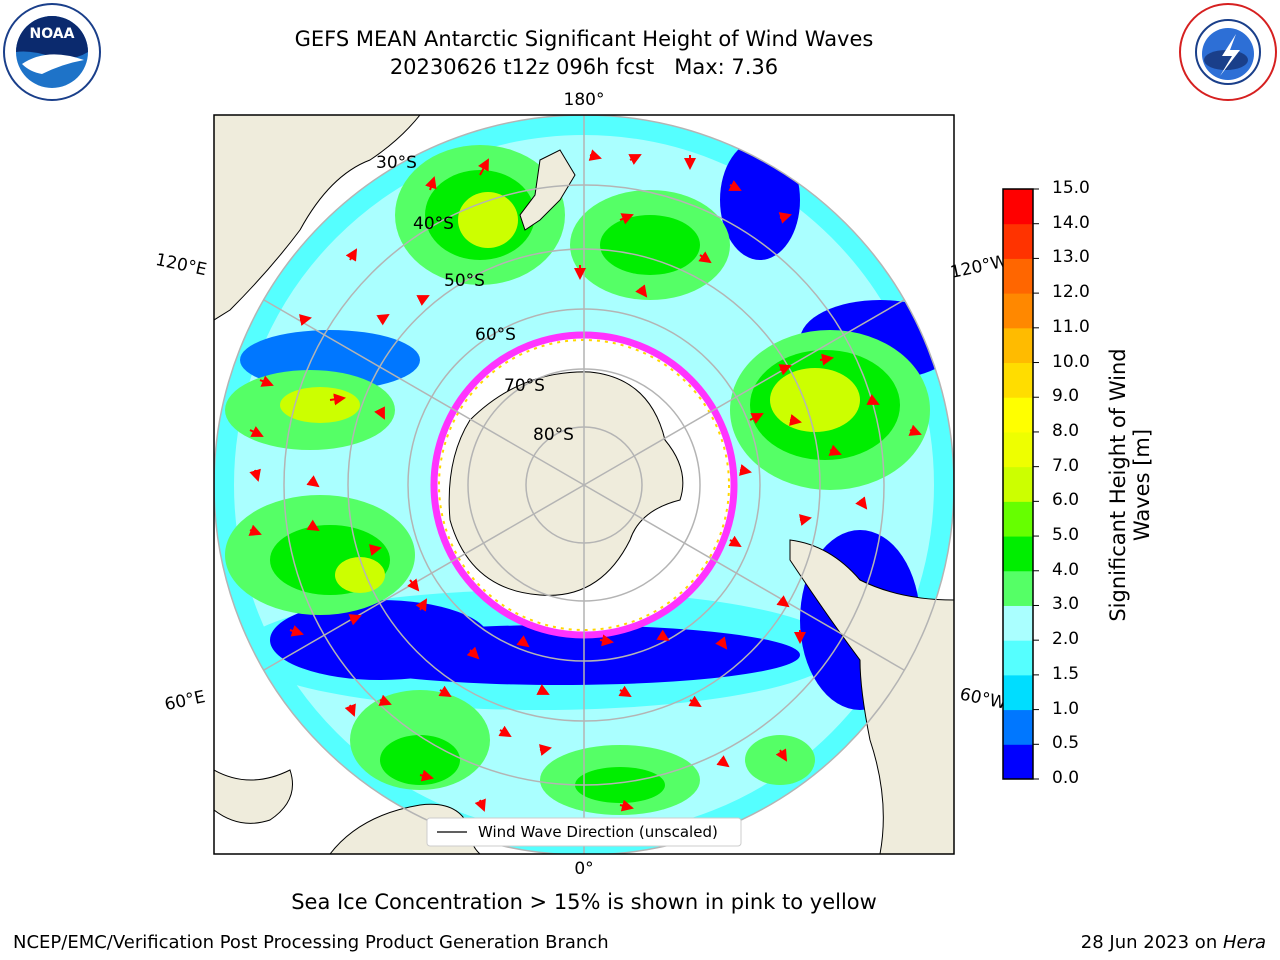 The width and height of the screenshot is (1280, 960). Describe the element at coordinates (1066, 778) in the screenshot. I see `colorbar-tick-label: 0.0` at that location.